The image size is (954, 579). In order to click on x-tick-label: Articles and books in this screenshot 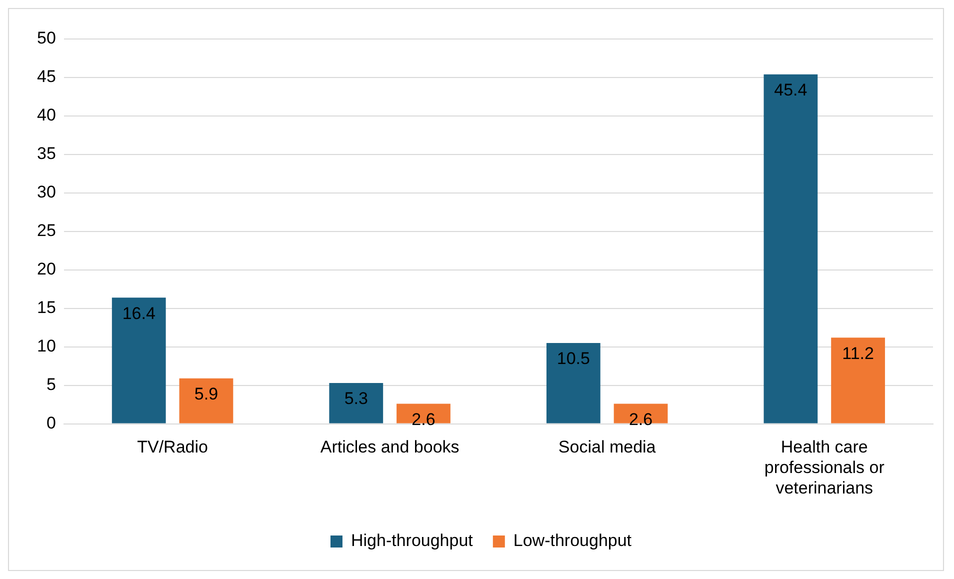, I will do `click(390, 447)`.